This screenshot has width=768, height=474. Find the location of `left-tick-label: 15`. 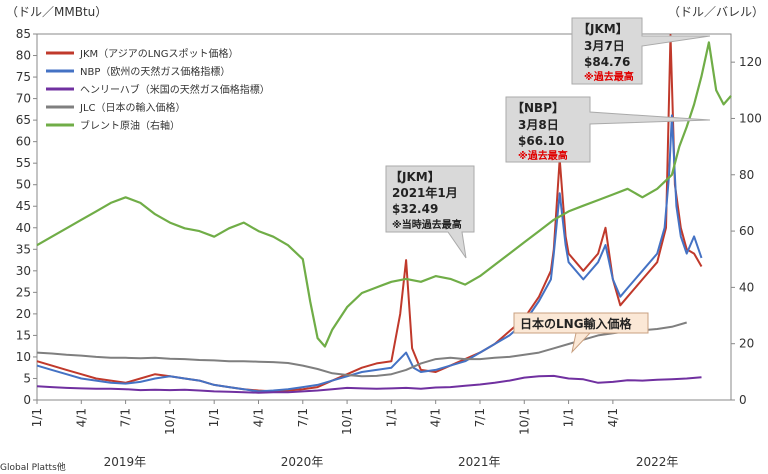

left-tick-label: 15 is located at coordinates (23, 335).